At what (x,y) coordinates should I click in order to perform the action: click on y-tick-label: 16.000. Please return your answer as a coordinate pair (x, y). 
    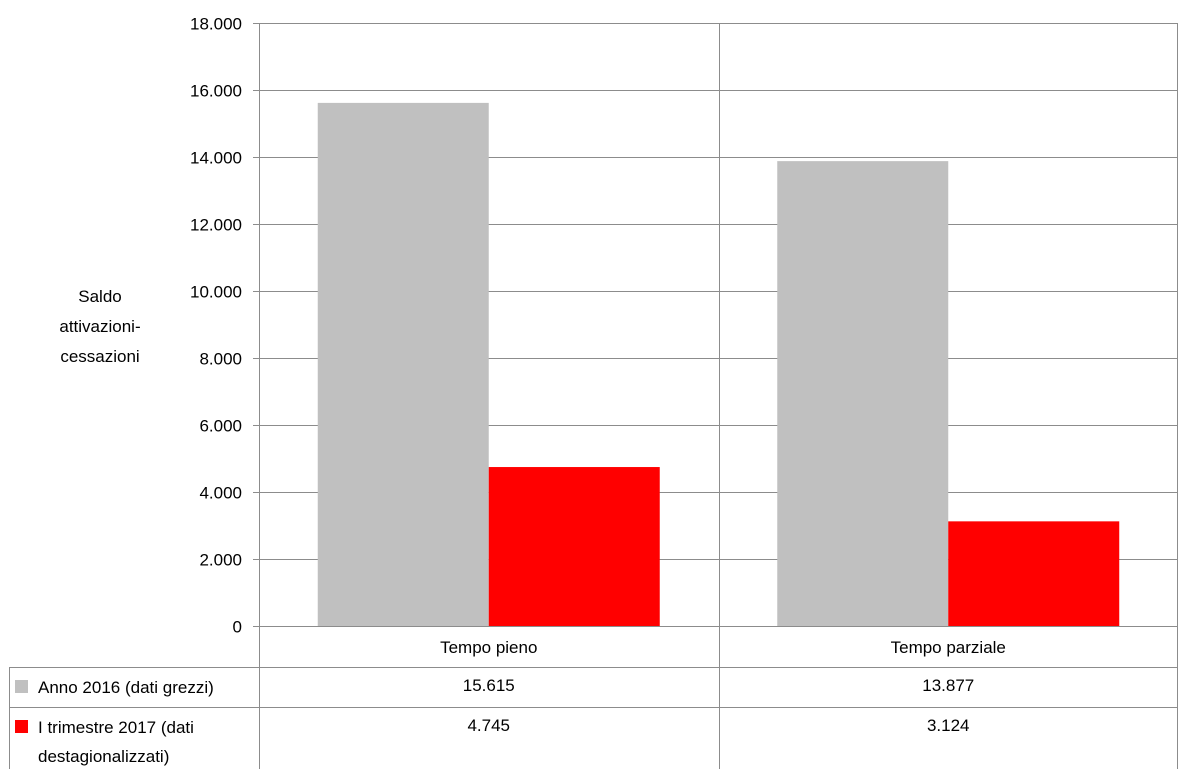
    Looking at the image, I should click on (216, 91).